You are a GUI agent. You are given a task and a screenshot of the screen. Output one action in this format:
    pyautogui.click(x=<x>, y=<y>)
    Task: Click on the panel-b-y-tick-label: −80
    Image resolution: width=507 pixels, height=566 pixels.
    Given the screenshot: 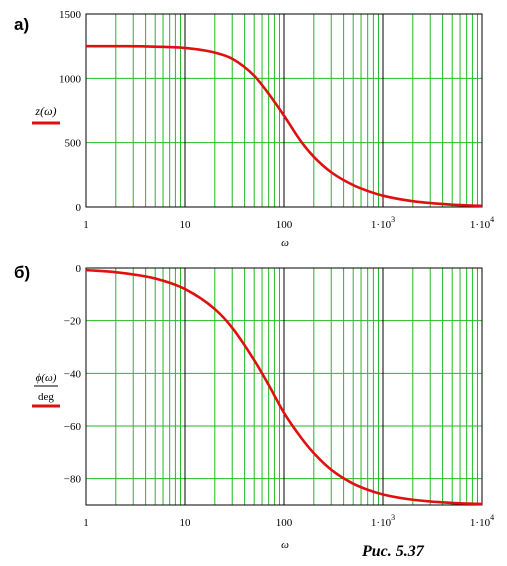 What is the action you would take?
    pyautogui.click(x=73, y=480)
    